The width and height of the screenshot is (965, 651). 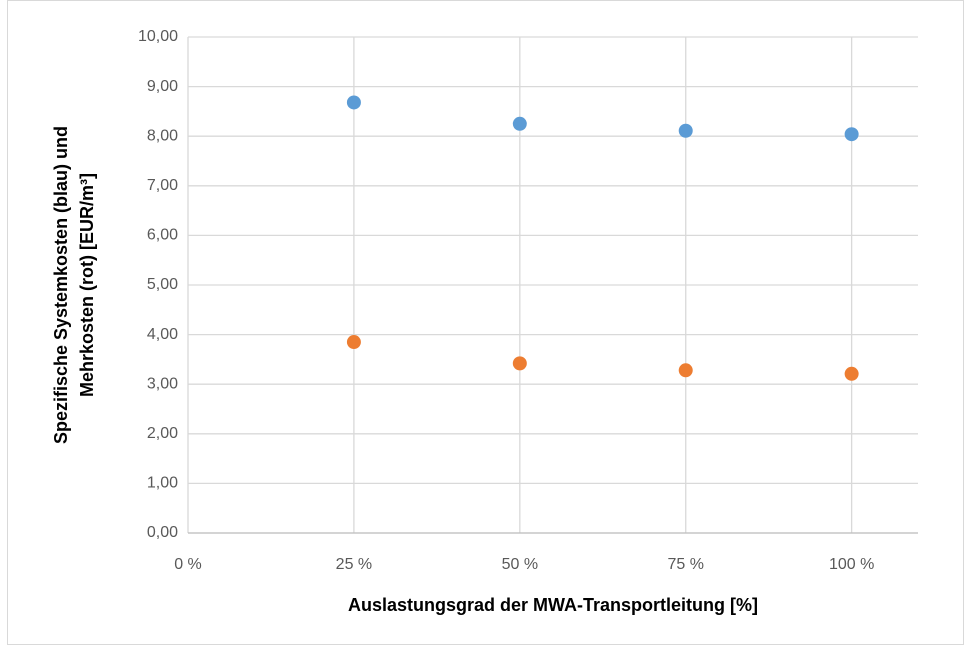 What do you see at coordinates (162, 532) in the screenshot?
I see `y-tick-label: 0,00` at bounding box center [162, 532].